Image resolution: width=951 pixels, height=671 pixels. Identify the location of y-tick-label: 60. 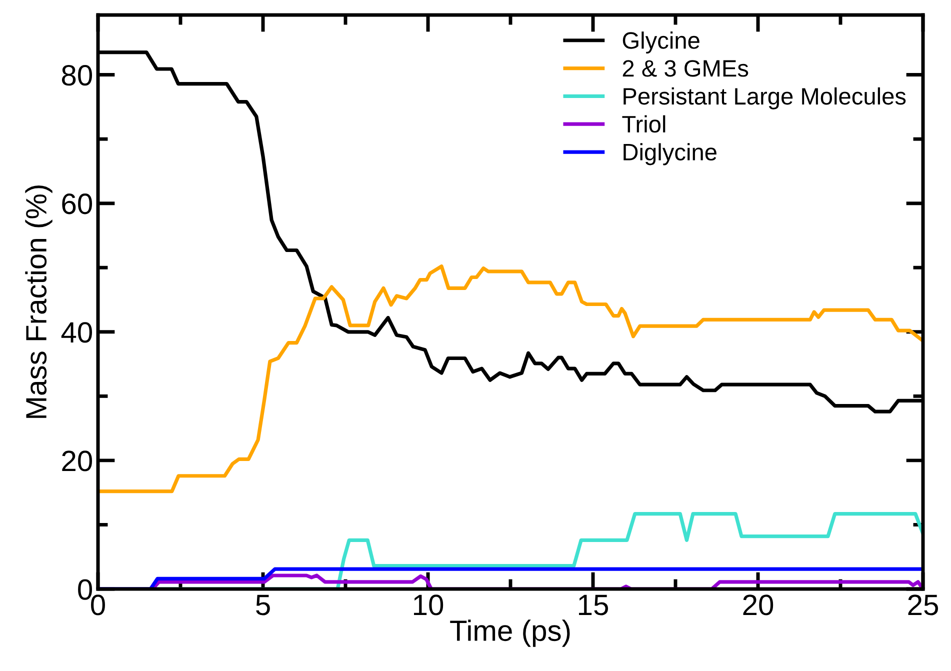
(77, 204).